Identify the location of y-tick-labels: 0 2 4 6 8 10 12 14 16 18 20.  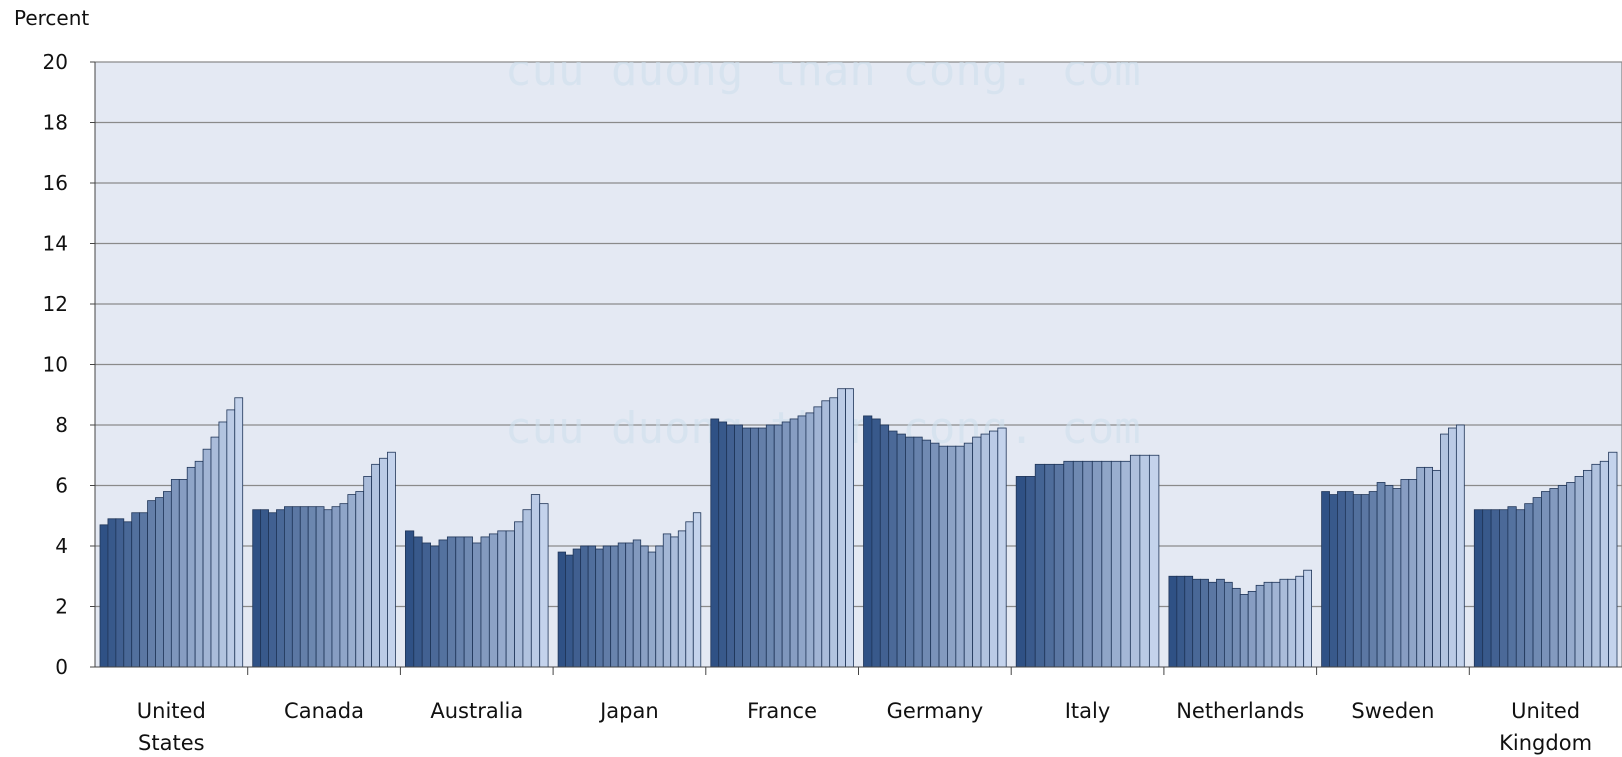
(55, 364).